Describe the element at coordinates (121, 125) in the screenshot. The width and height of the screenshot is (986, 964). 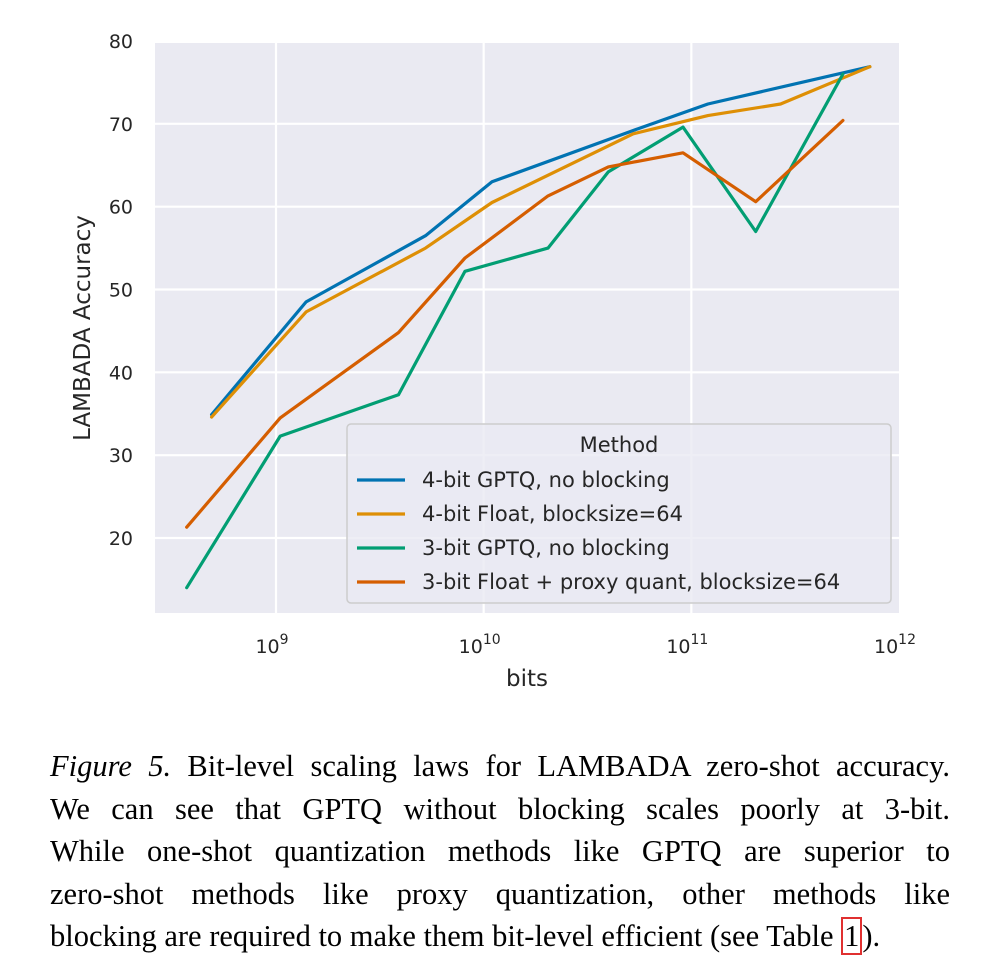
I see `y-tick-label: 70` at that location.